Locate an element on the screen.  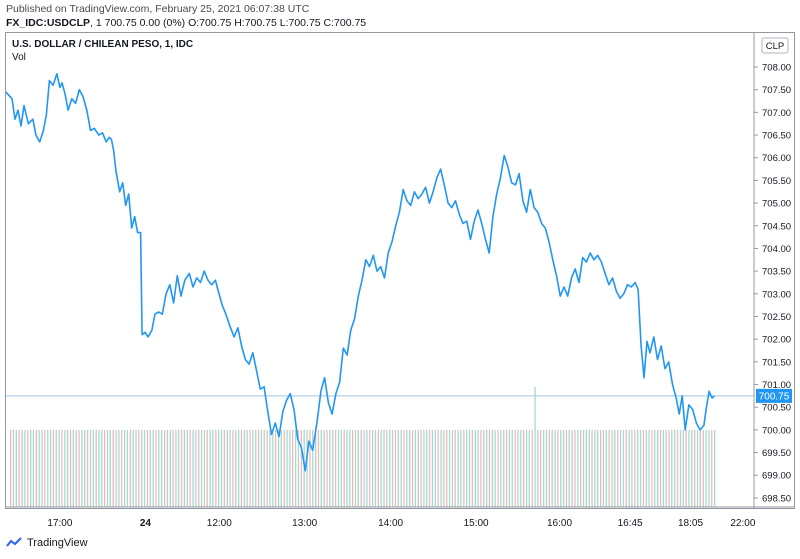
price-tick-label: 708.00 is located at coordinates (776, 68).